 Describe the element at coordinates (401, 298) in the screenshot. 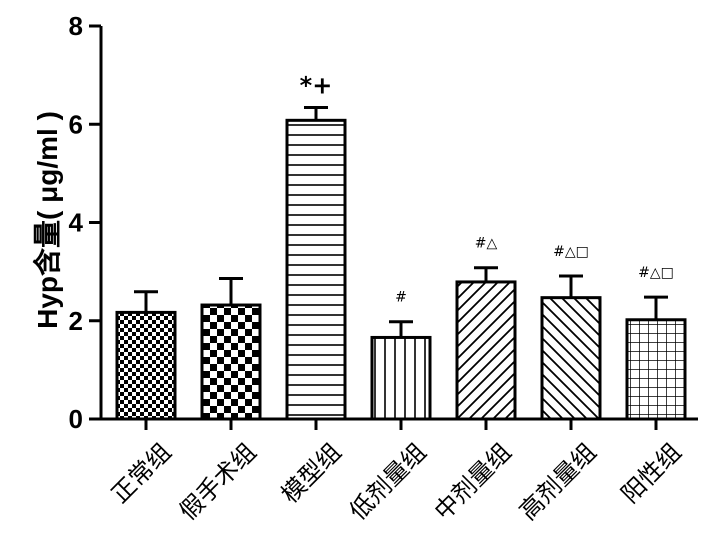

I see `significance-label: #` at that location.